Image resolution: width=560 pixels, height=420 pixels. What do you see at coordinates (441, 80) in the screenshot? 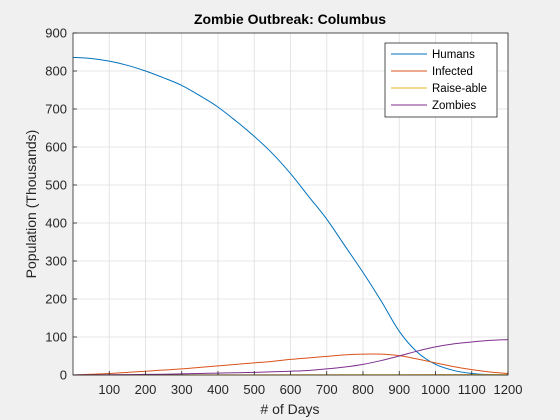
I see `legend: Humans Infected Raise-able Zombies` at bounding box center [441, 80].